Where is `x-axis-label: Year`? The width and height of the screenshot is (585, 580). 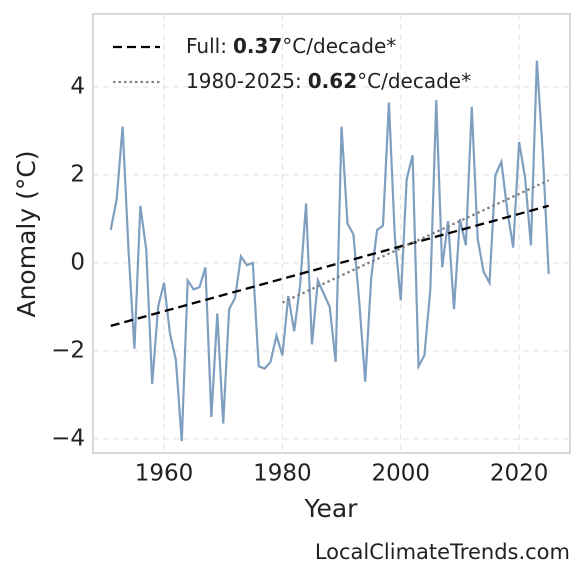 x-axis-label: Year is located at coordinates (331, 508).